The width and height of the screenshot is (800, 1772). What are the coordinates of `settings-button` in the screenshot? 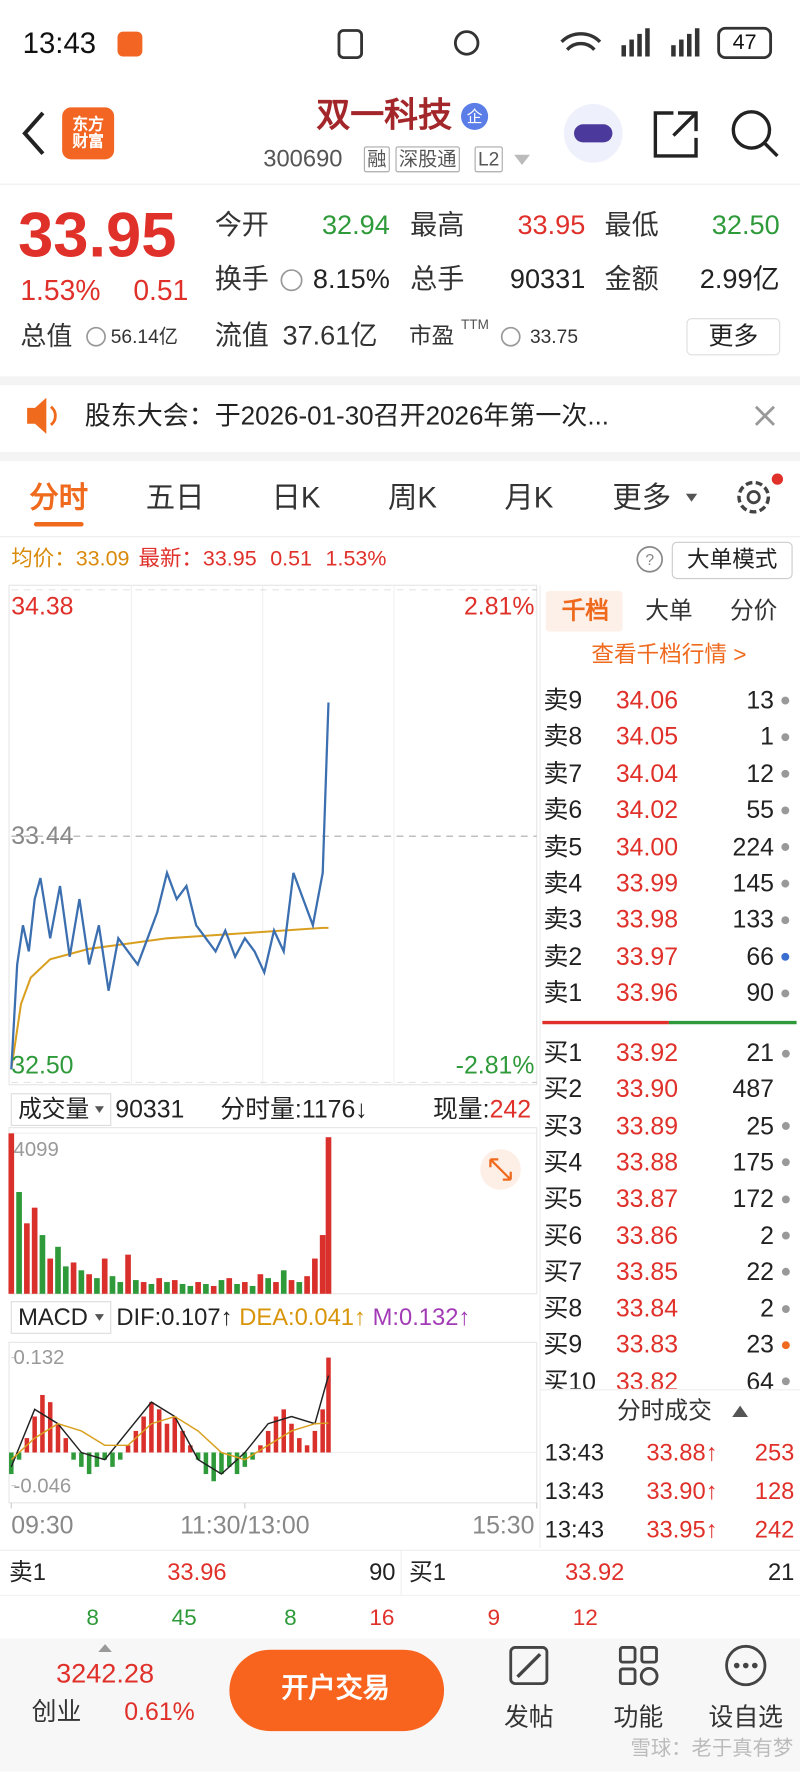 It's located at (754, 497).